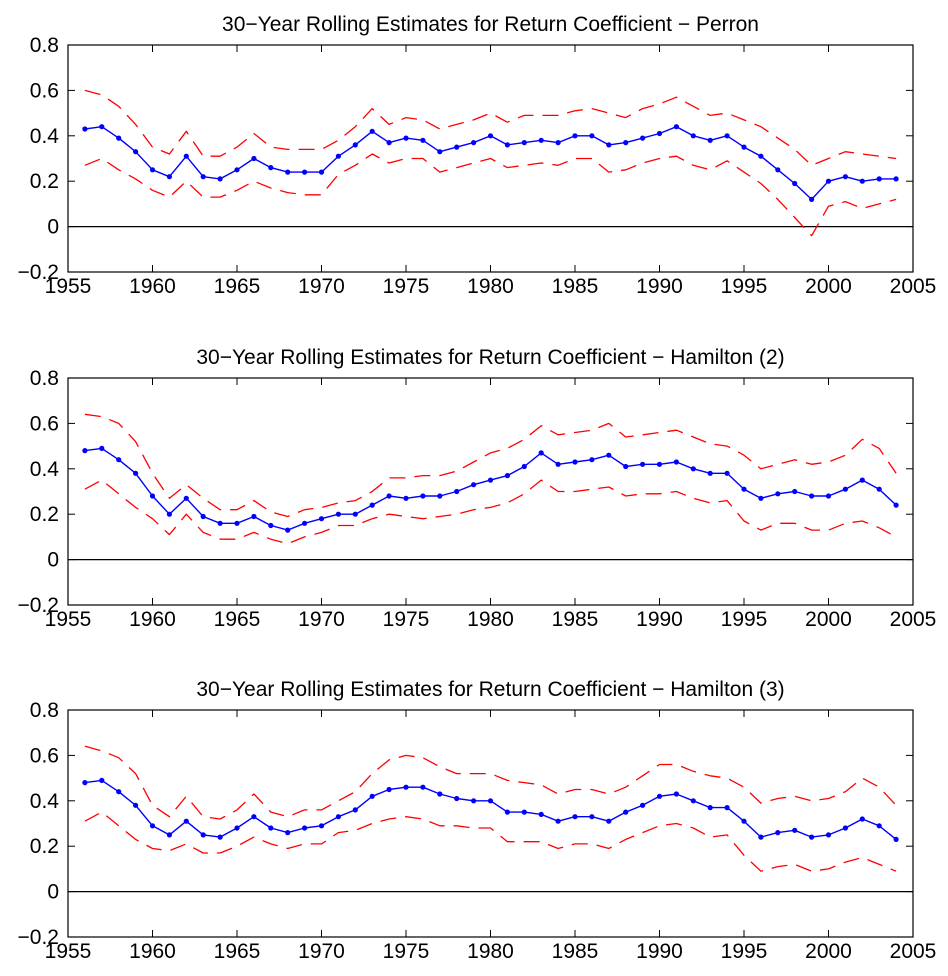  Describe the element at coordinates (406, 286) in the screenshot. I see `x-tick-label: 1975` at that location.